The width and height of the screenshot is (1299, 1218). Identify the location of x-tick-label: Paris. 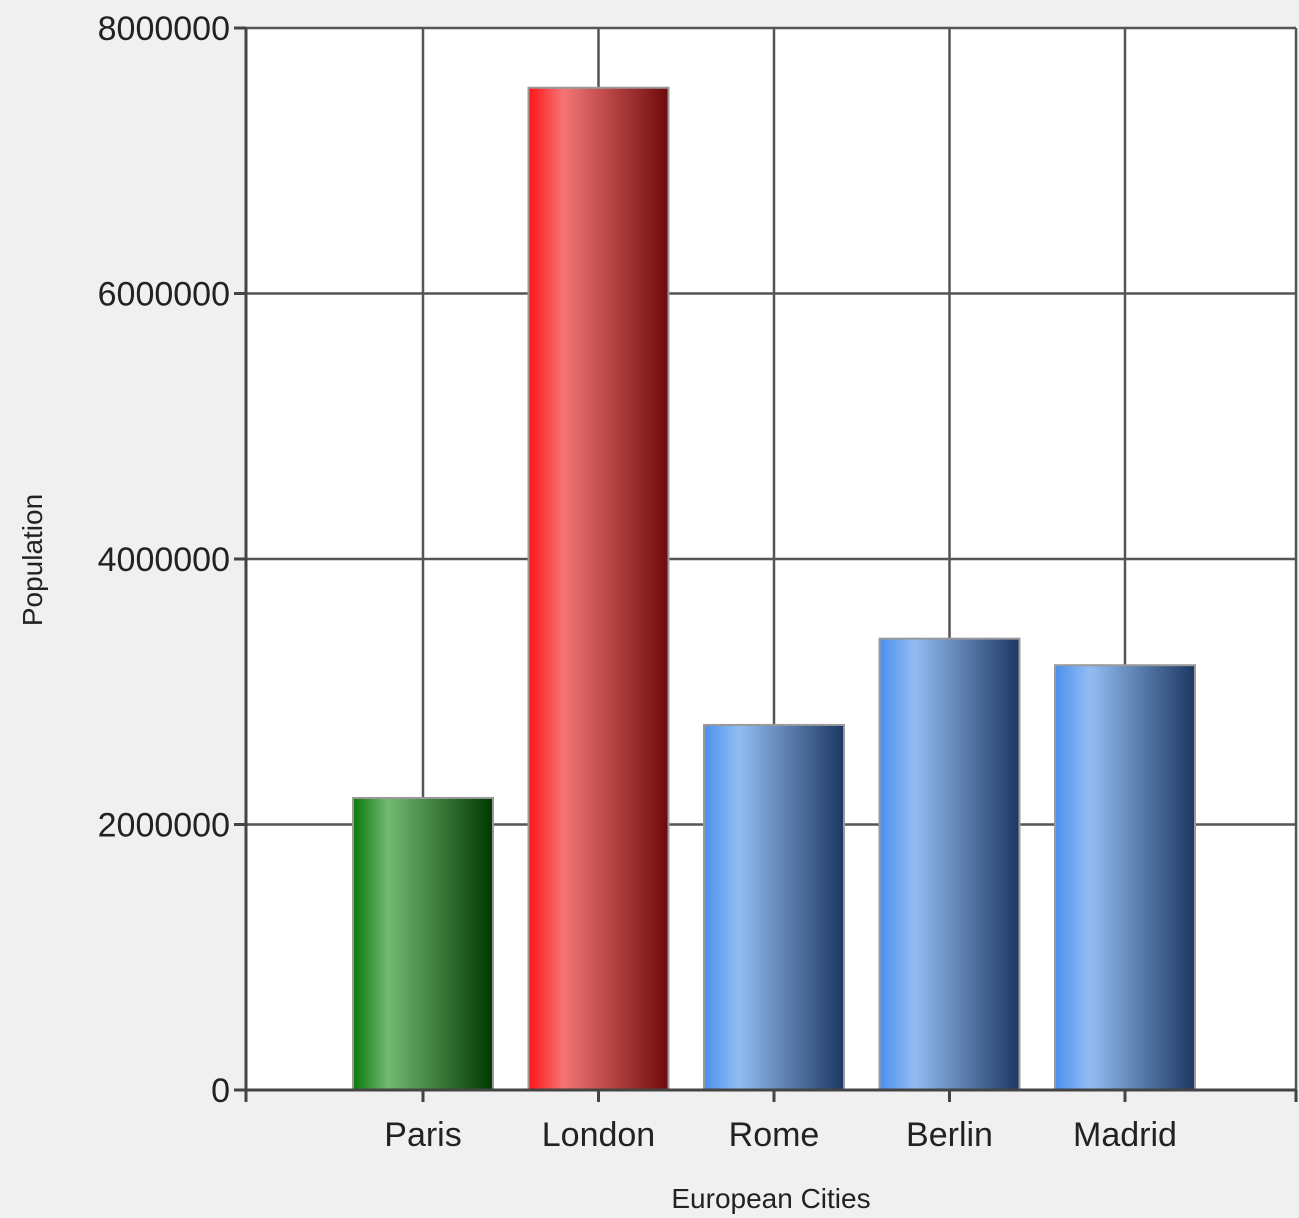
(422, 1135).